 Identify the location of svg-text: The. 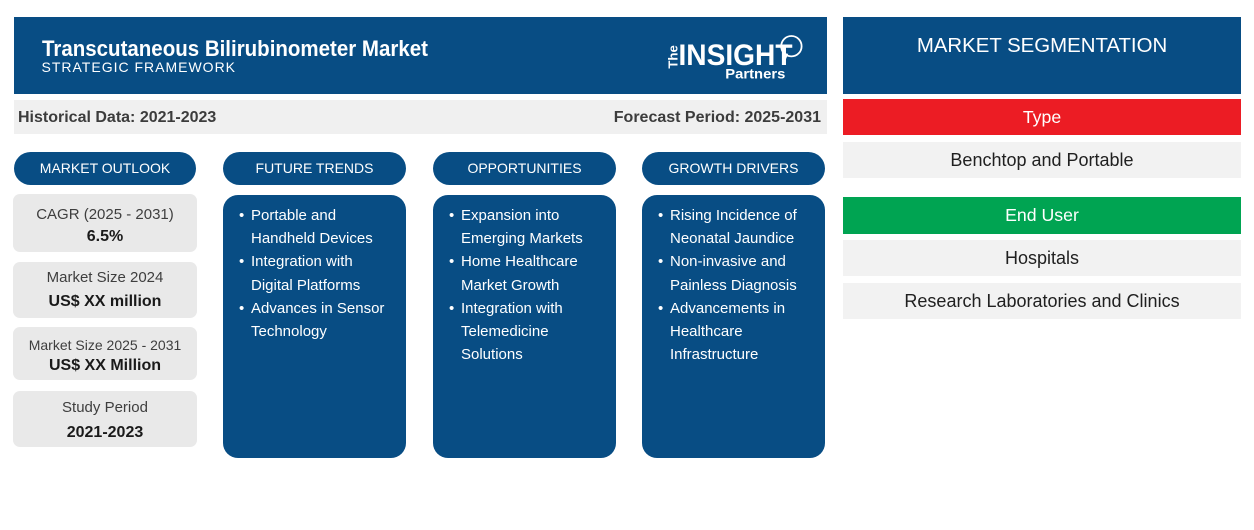
(673, 57).